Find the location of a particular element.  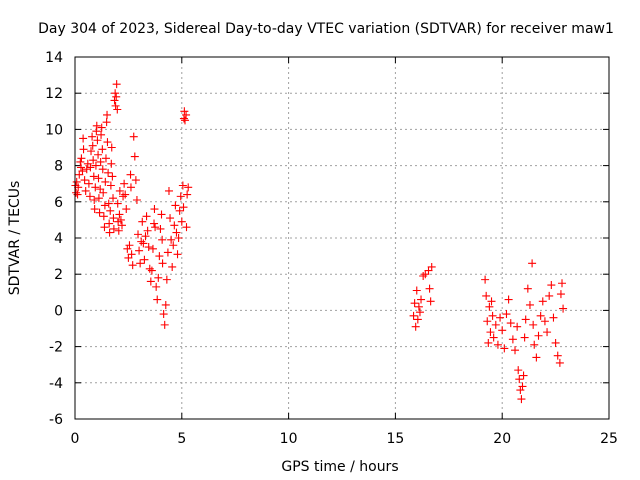

x-tick-label: 0 is located at coordinates (75, 439).